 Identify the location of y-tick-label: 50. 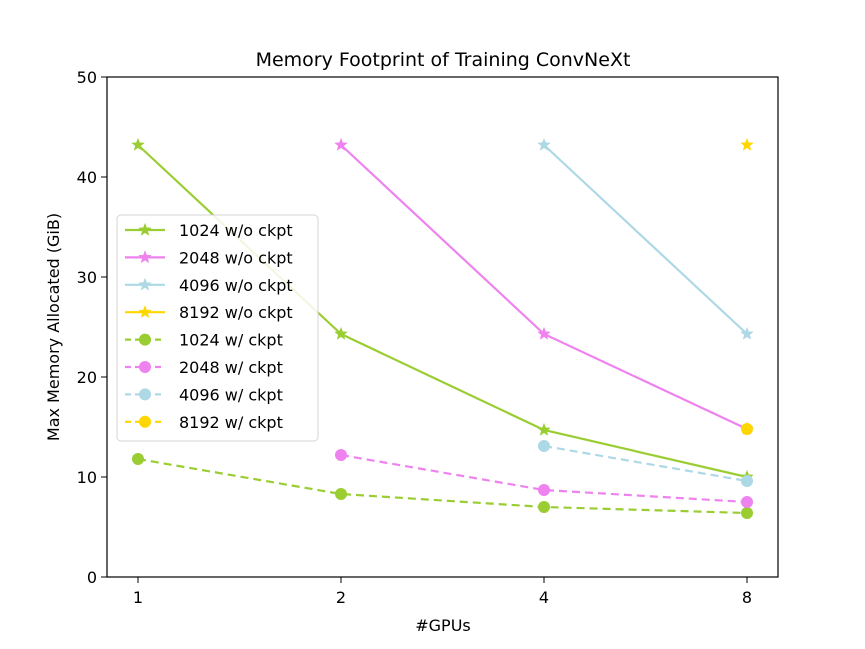
(87, 77).